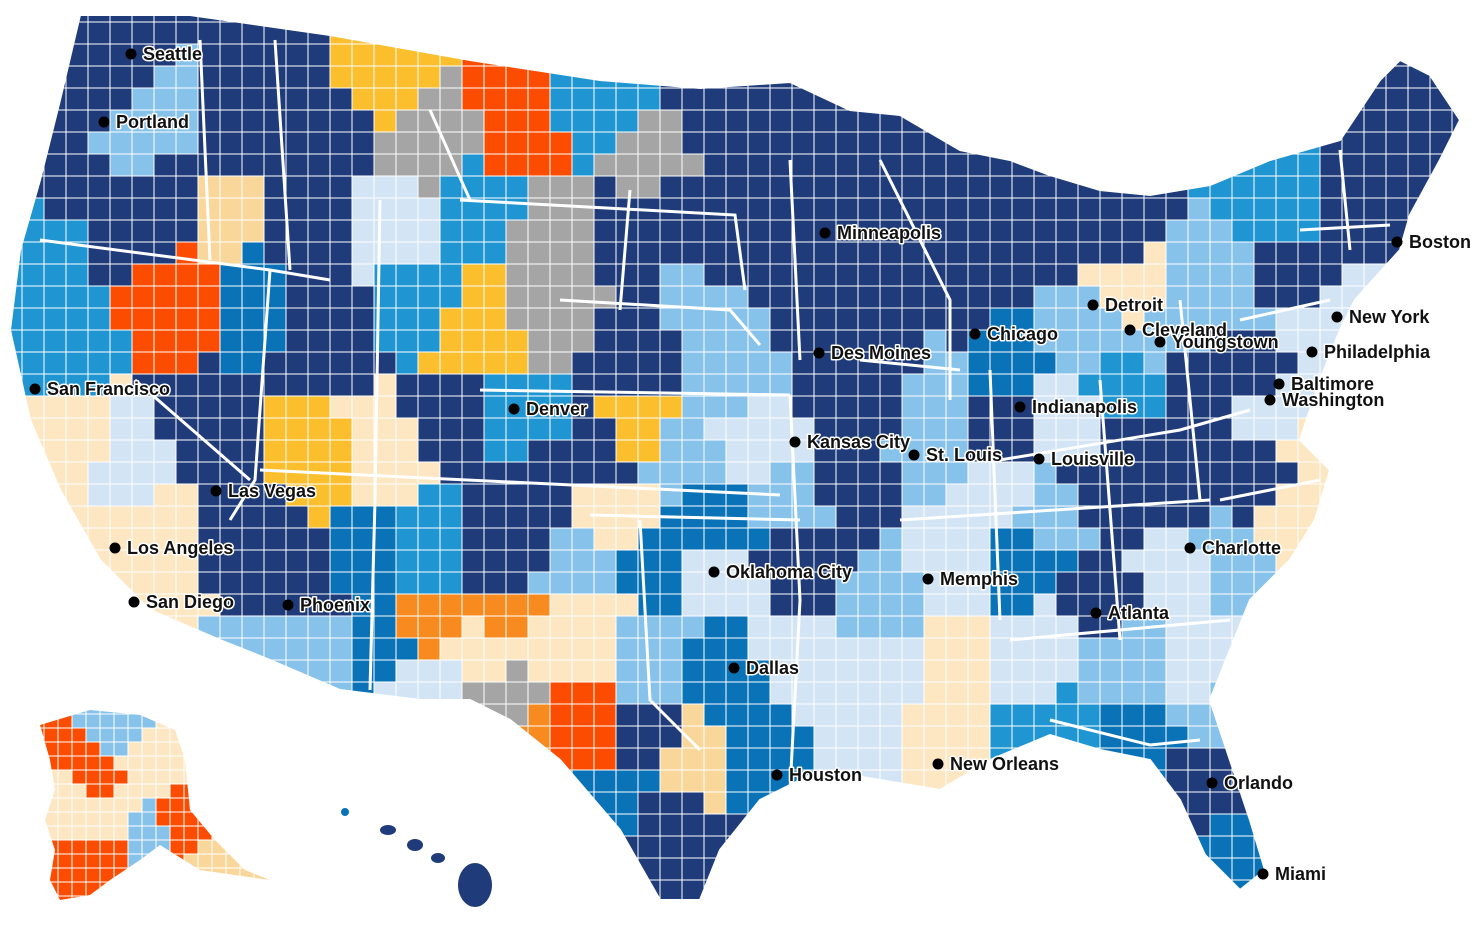  I want to click on city-label: Washington, so click(1333, 400).